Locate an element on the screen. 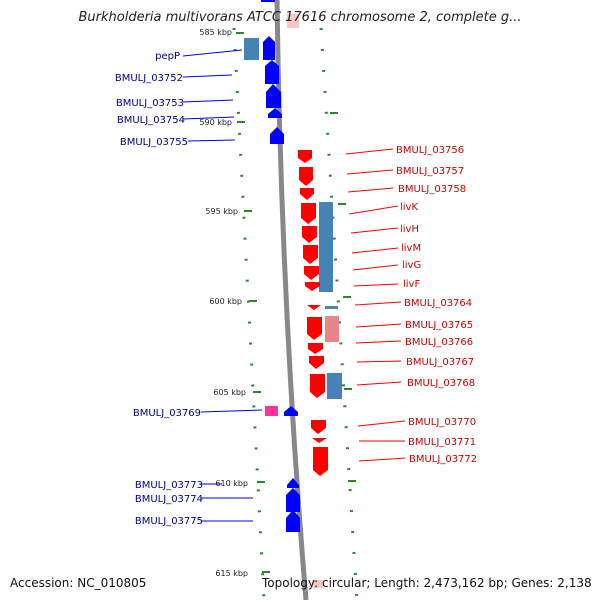  tick-label: 585 kbp is located at coordinates (215, 32).